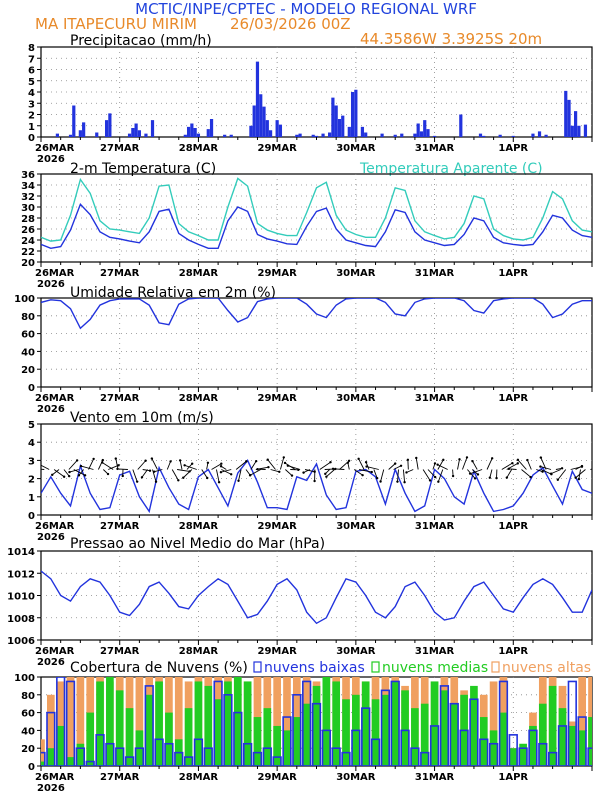  Describe the element at coordinates (142, 418) in the screenshot. I see `wind-title: Vento em 10m (m/s)` at that location.